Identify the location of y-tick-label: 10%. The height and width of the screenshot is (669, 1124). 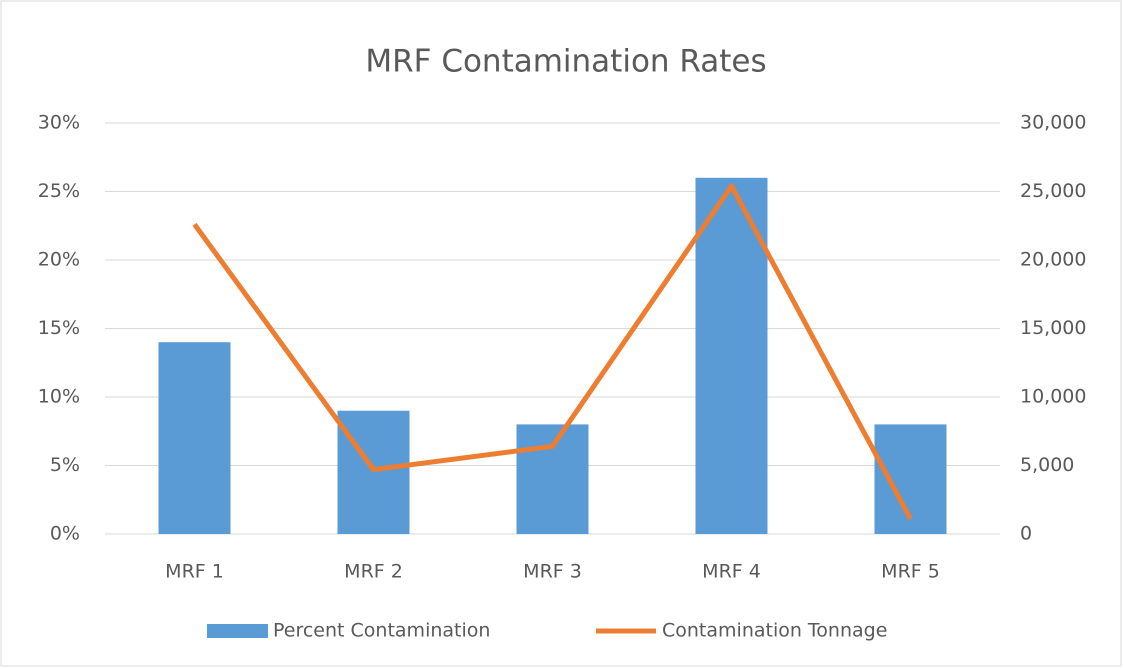
(59, 397).